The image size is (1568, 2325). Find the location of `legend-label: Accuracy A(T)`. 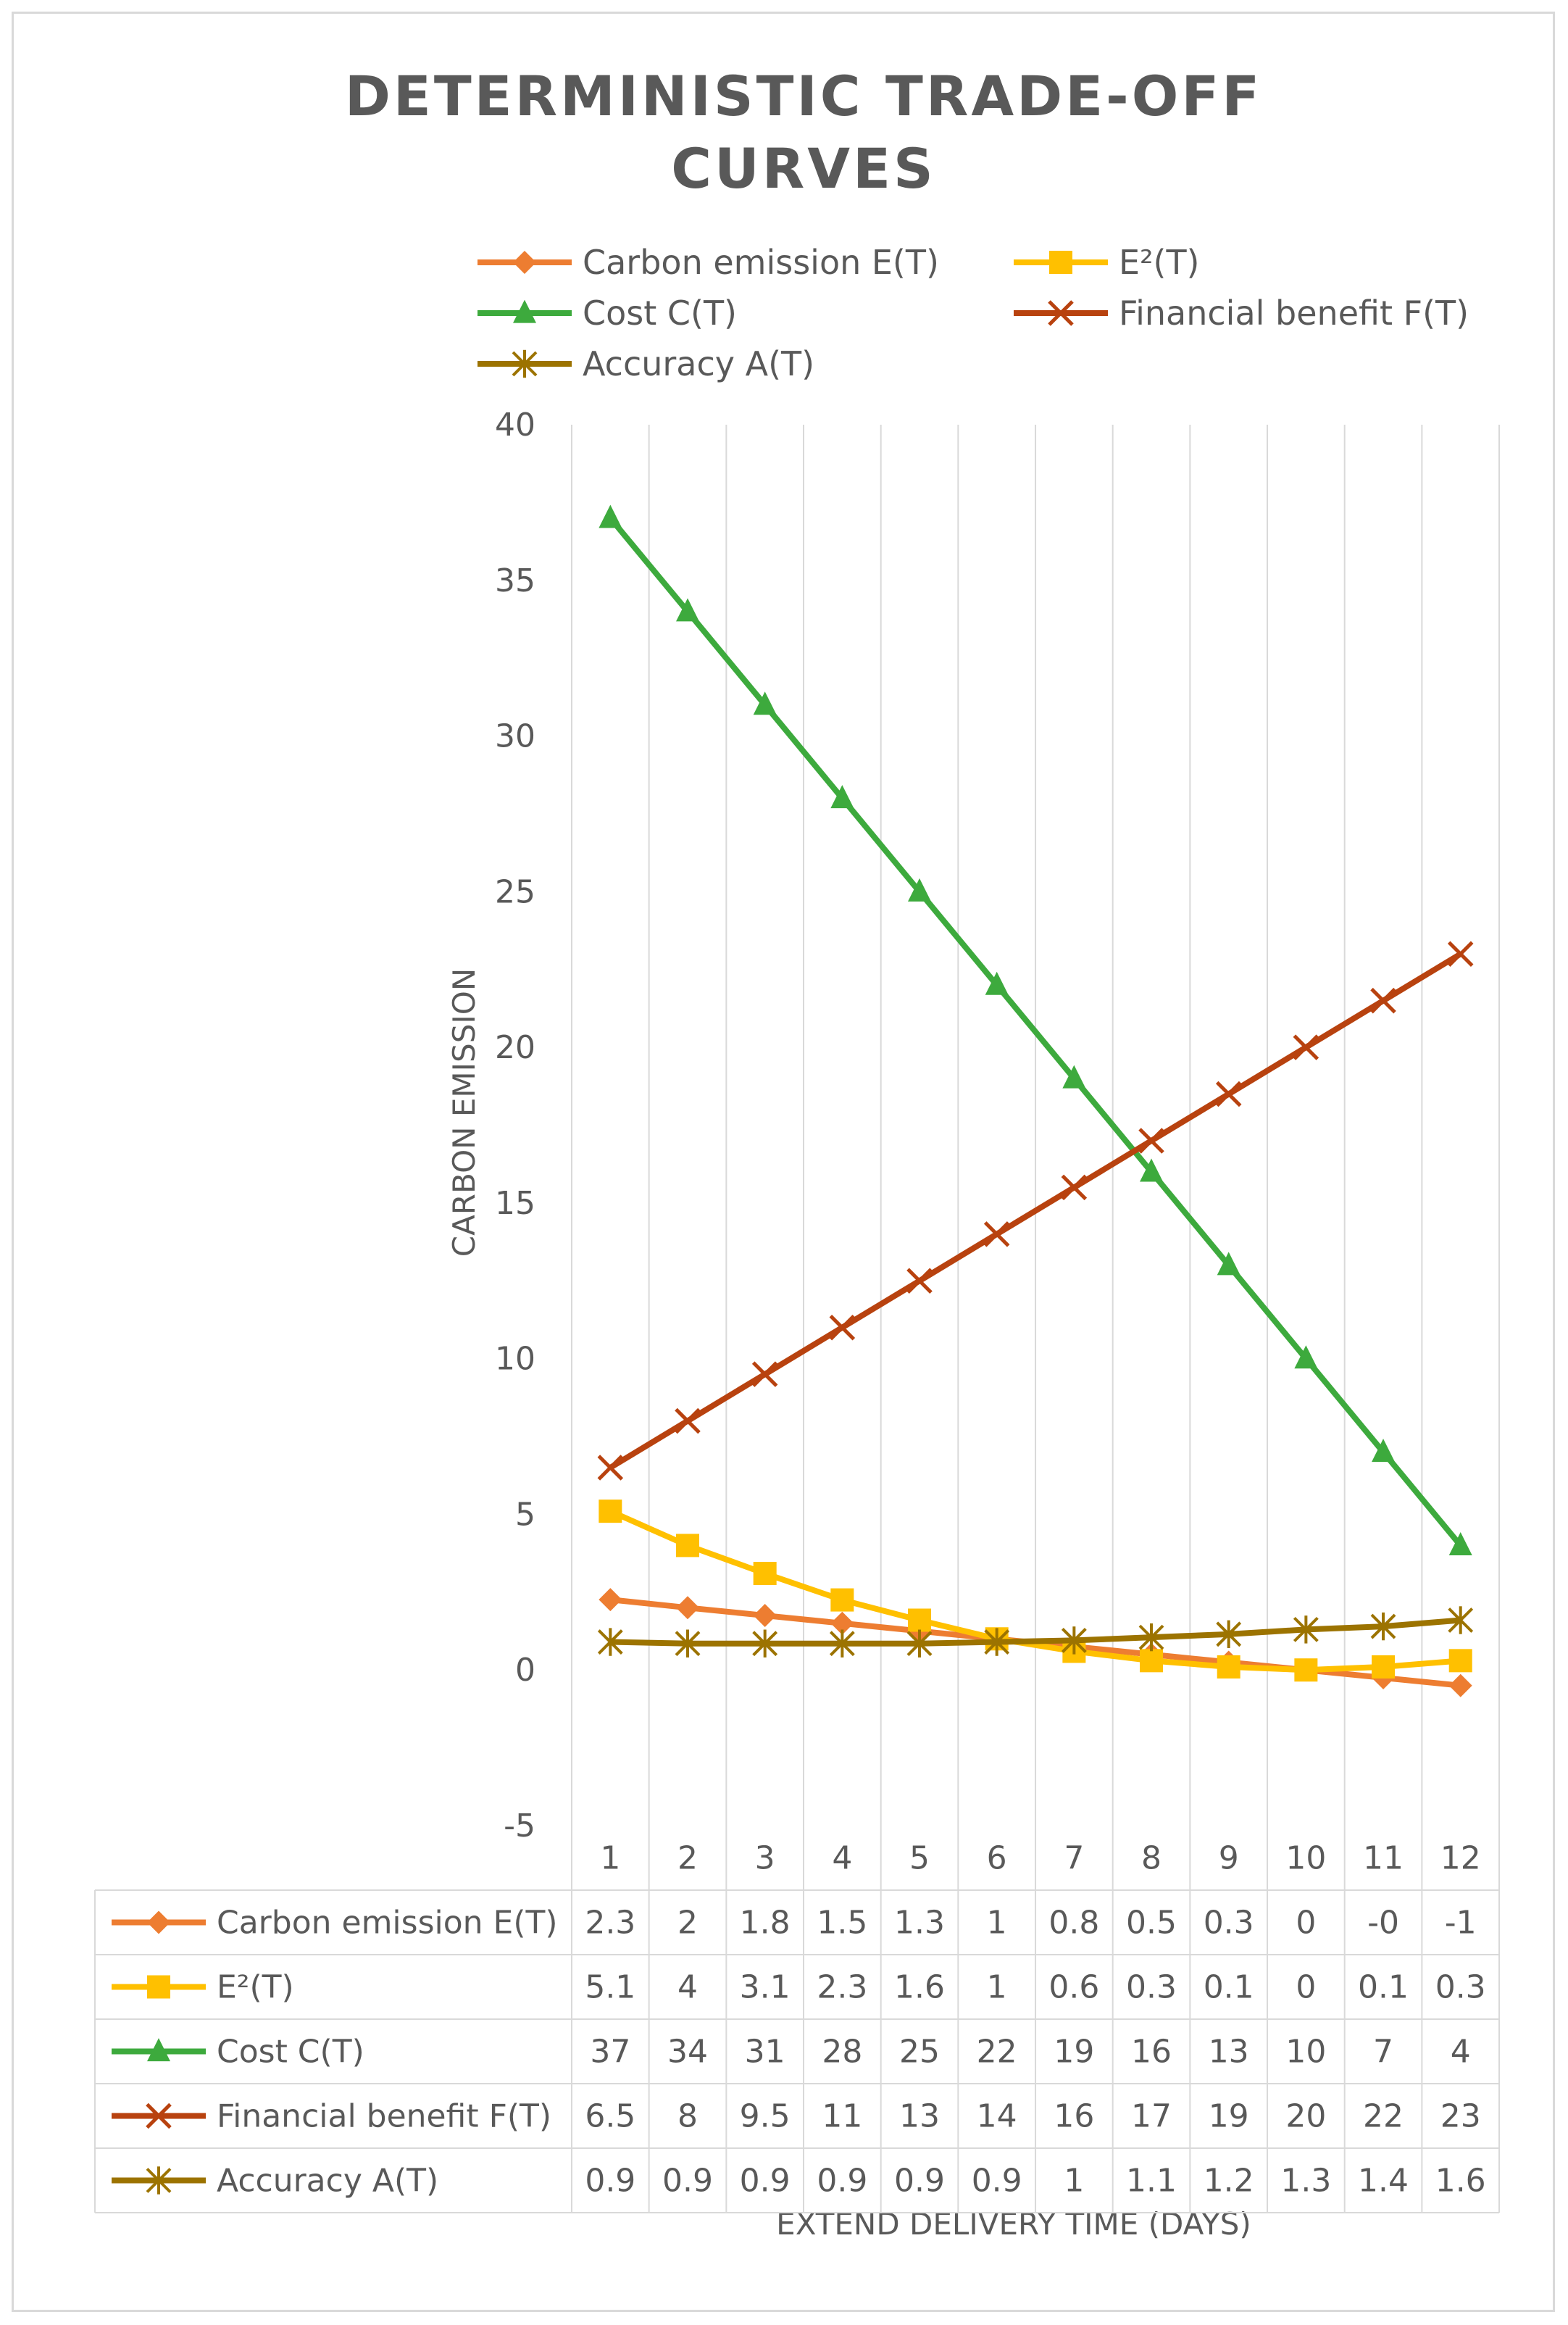

legend-label: Accuracy A(T) is located at coordinates (698, 363).